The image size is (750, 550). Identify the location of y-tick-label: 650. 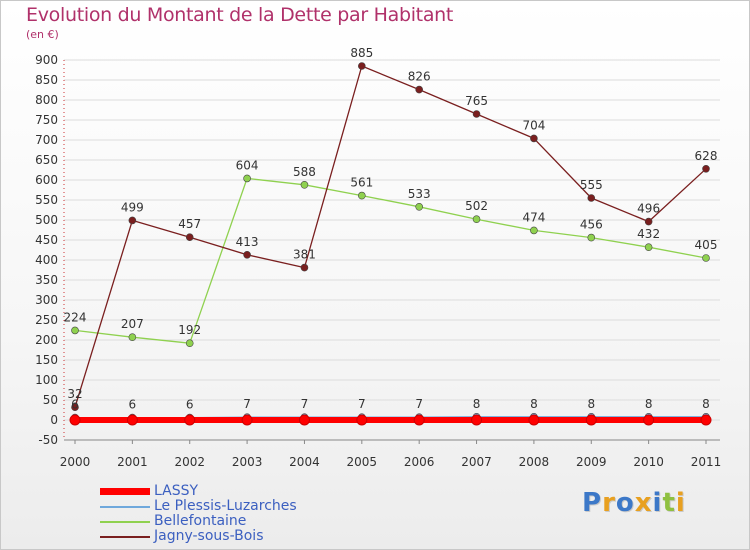
(46, 160).